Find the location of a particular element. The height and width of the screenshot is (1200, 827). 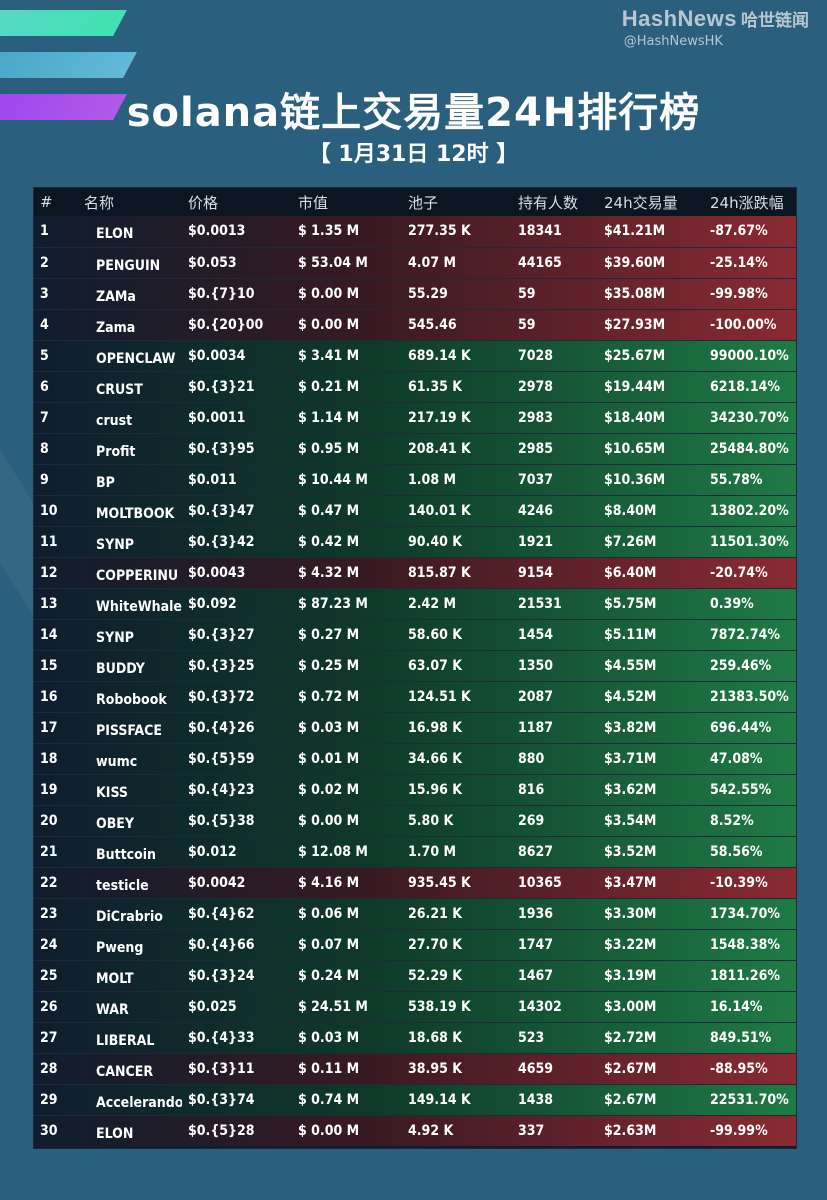

name-cell: CRUST is located at coordinates (129, 386).